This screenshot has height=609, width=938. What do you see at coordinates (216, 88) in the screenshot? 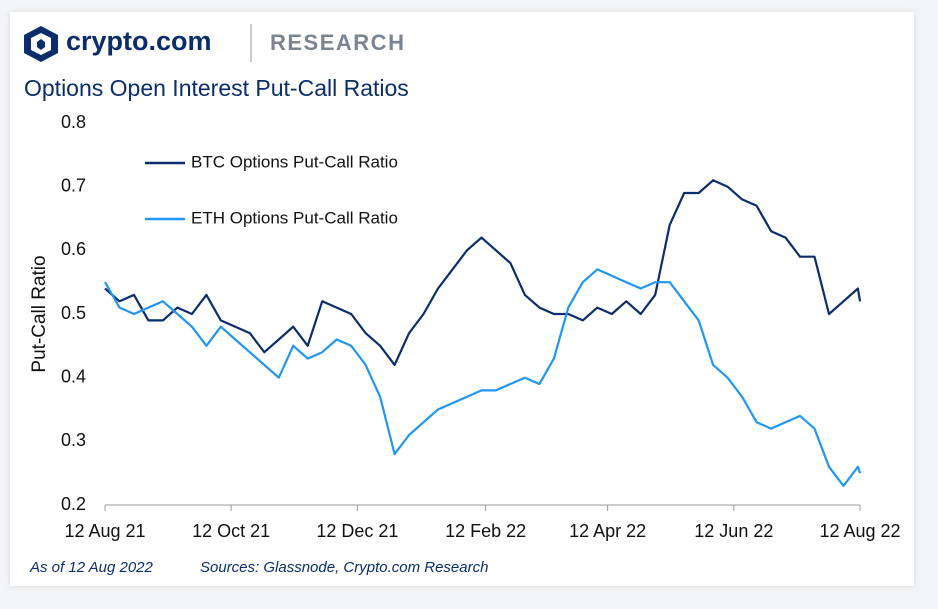
I see `chart-title: Options Open Interest Put-Call Ratios` at bounding box center [216, 88].